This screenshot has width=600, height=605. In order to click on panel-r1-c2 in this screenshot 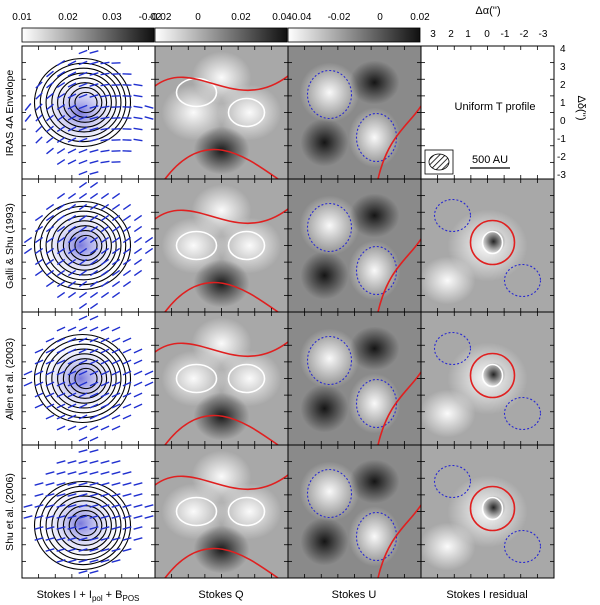, I will do `click(354, 245)`.